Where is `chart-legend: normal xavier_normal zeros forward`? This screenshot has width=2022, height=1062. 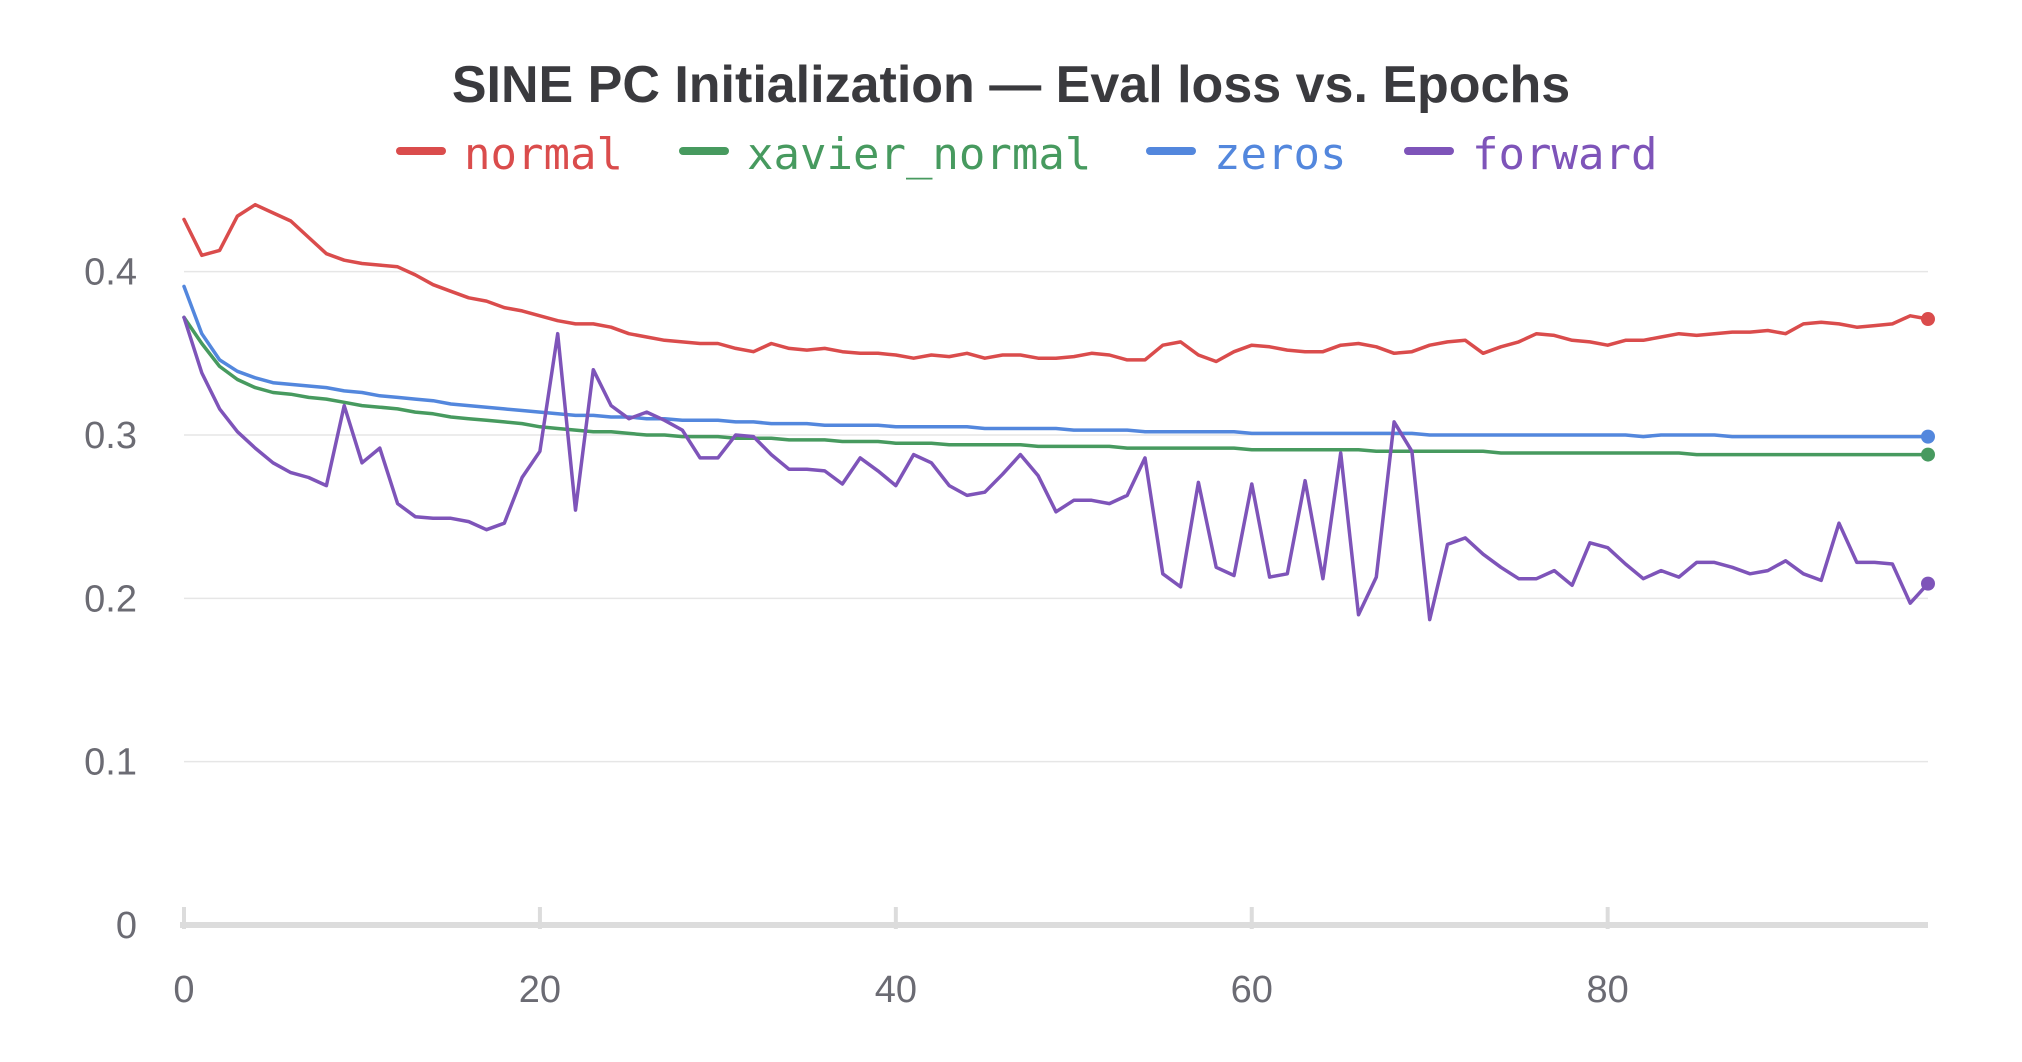
chart-legend: normal xavier_normal zeros forward is located at coordinates (1026, 154).